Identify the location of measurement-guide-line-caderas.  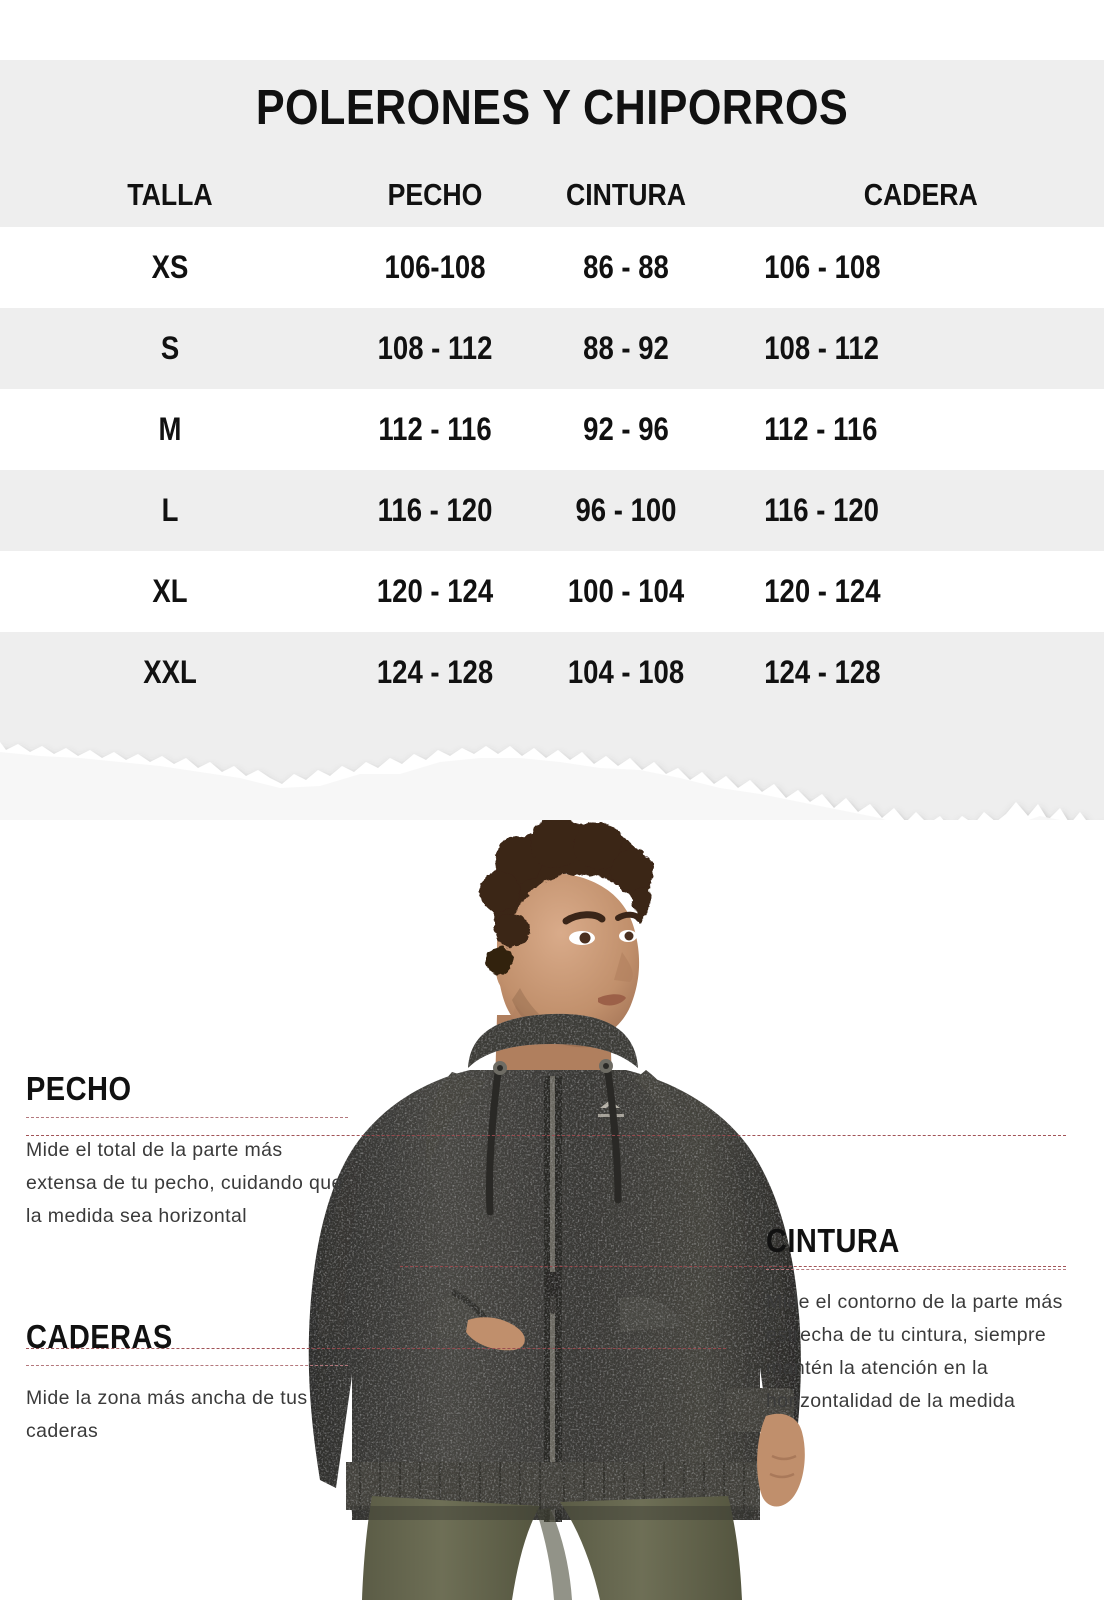
(376, 1348).